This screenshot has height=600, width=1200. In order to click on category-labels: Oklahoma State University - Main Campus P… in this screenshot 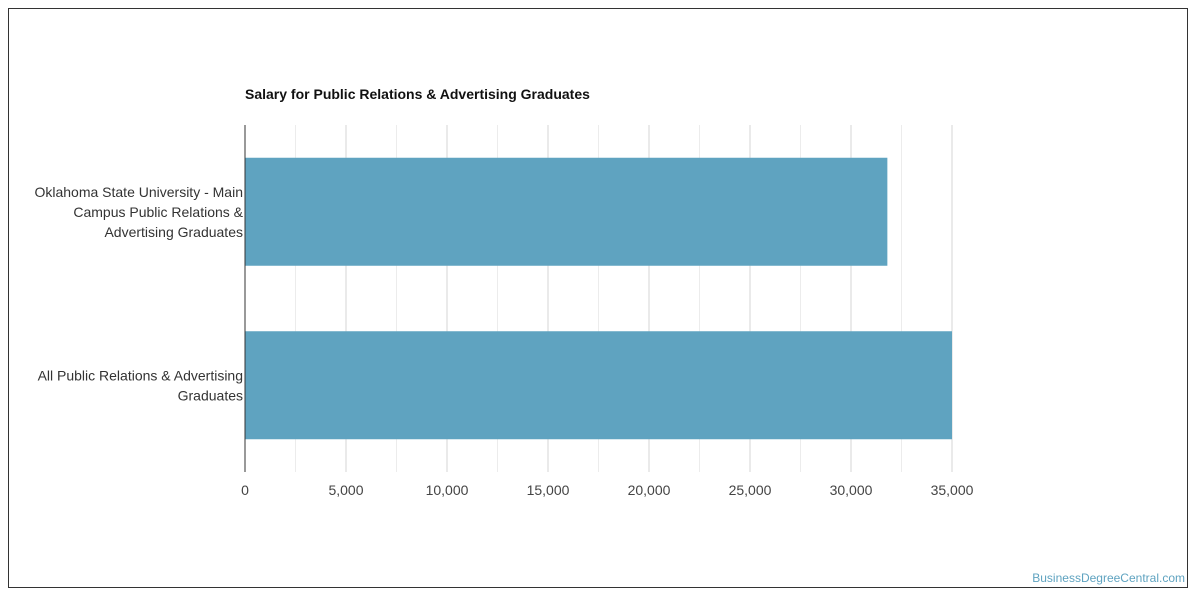, I will do `click(138, 294)`.